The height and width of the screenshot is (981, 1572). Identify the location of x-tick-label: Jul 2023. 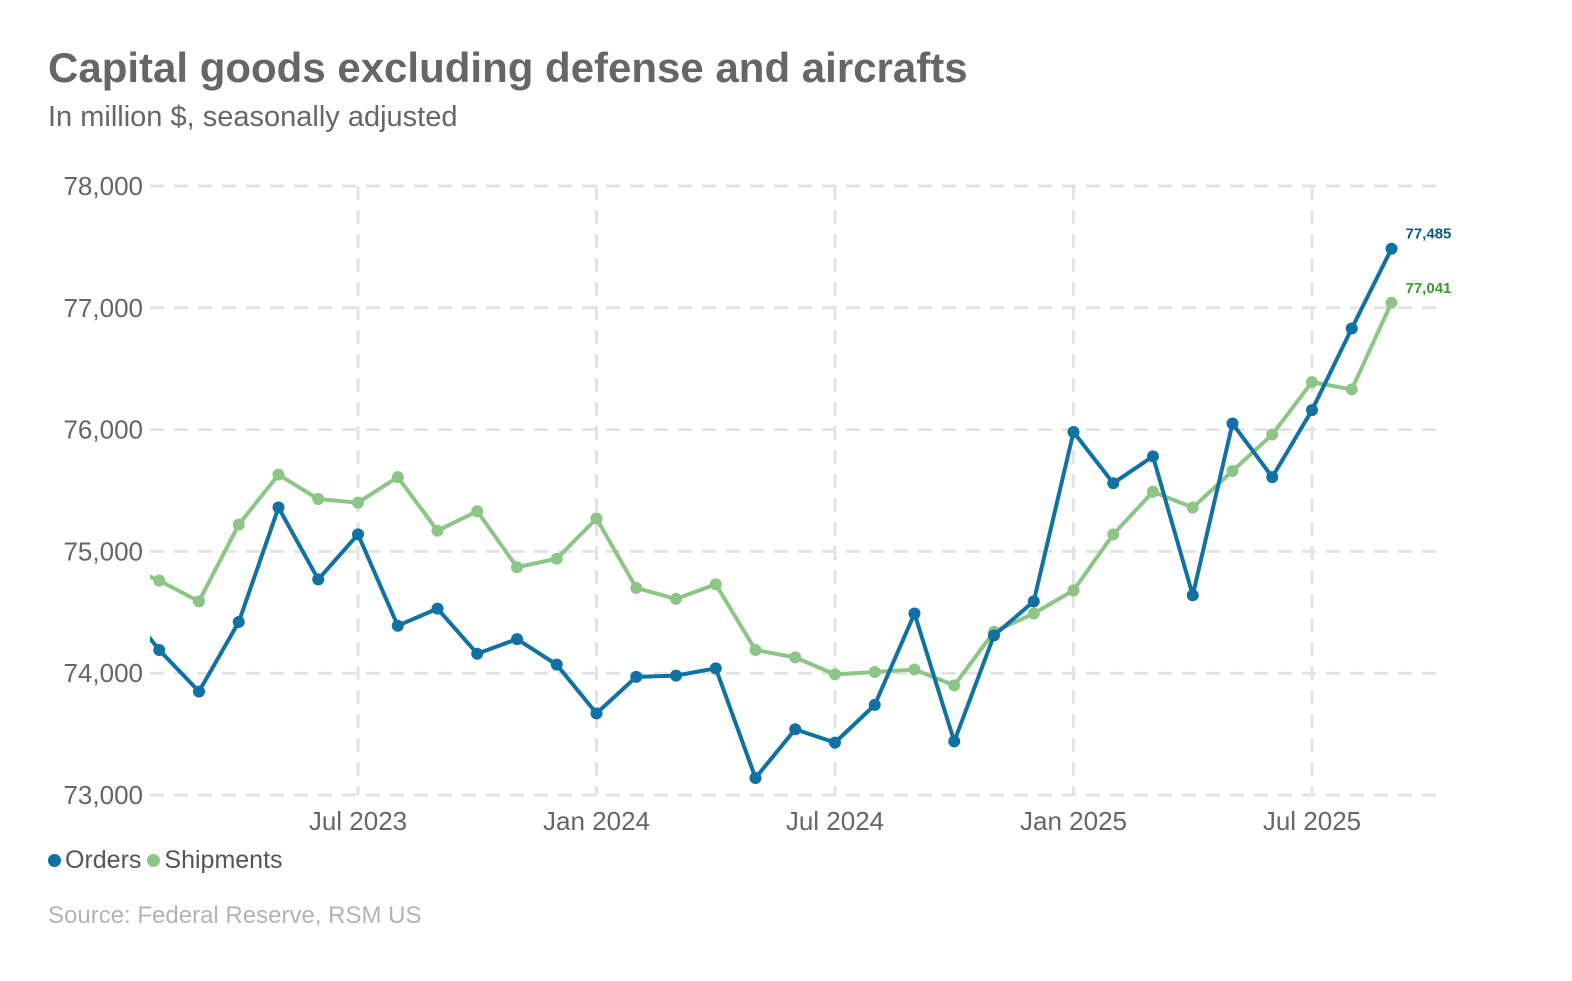
(358, 821).